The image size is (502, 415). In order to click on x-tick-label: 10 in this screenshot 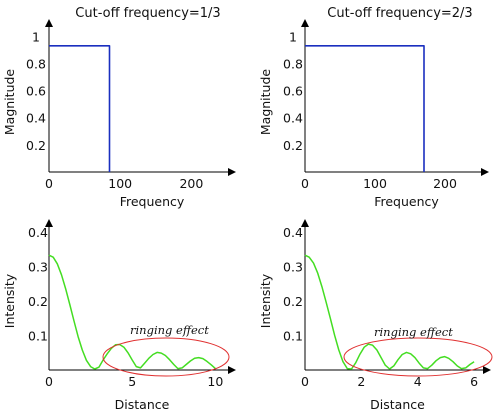, I will do `click(215, 381)`.